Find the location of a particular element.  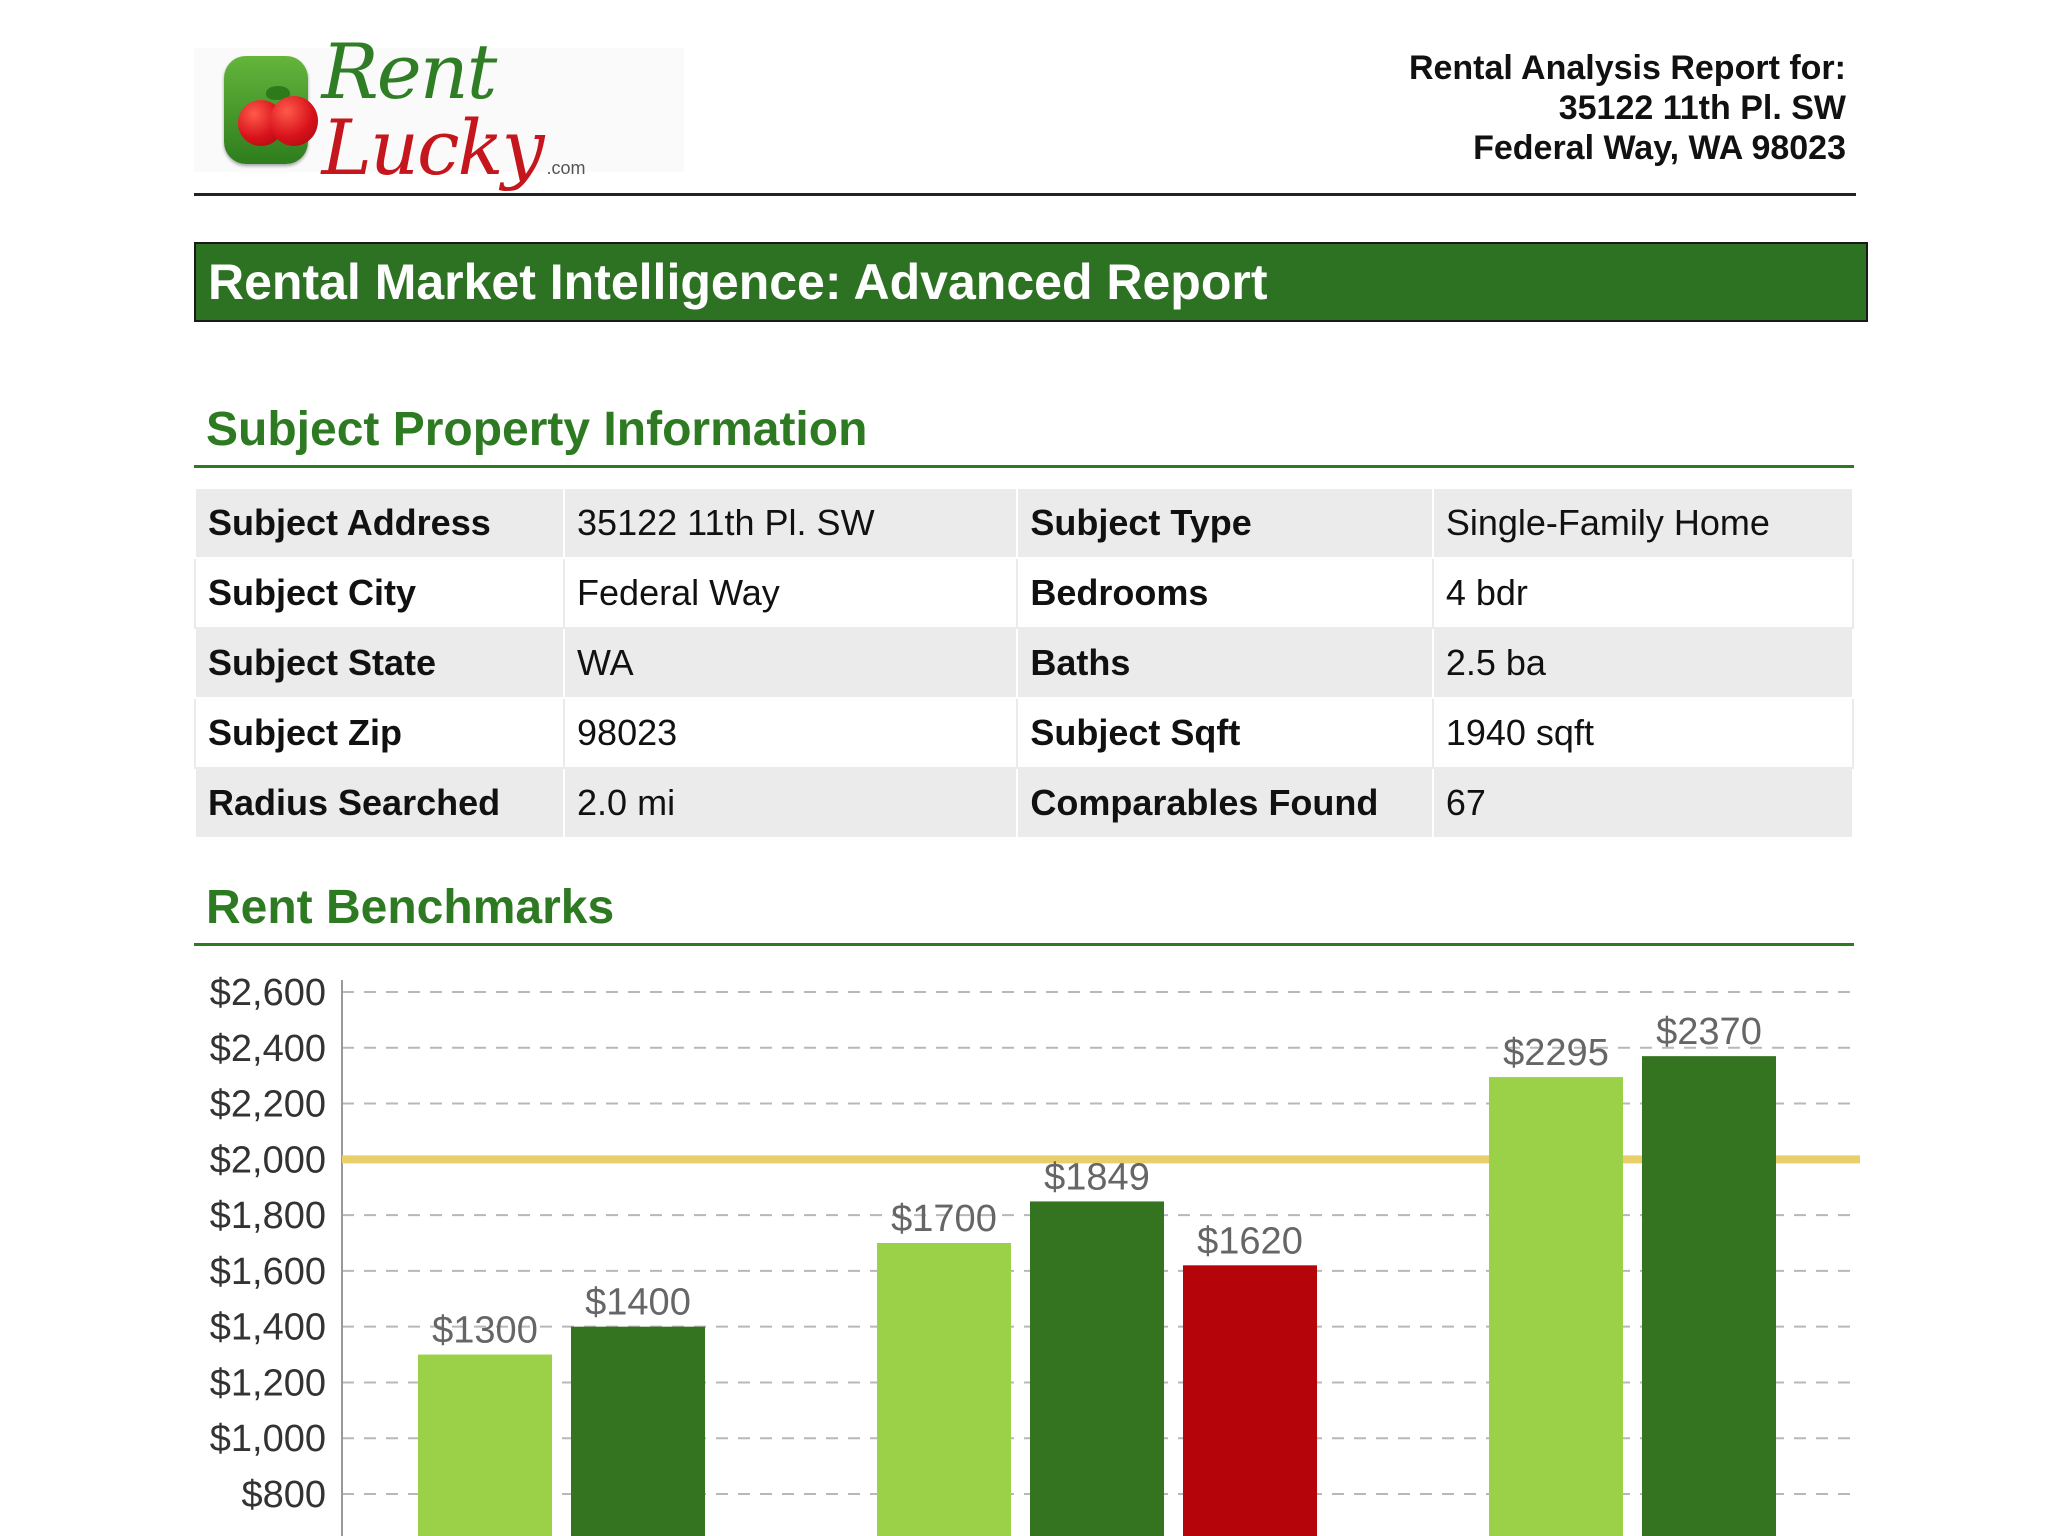

y-tick-label: $2,200 is located at coordinates (268, 1105).